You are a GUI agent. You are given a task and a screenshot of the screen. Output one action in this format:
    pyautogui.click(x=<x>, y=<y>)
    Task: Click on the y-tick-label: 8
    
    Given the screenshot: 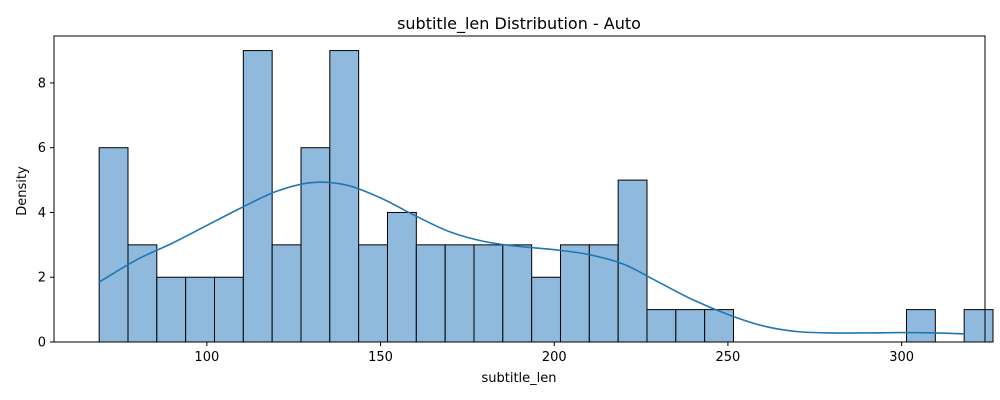 What is the action you would take?
    pyautogui.click(x=42, y=83)
    